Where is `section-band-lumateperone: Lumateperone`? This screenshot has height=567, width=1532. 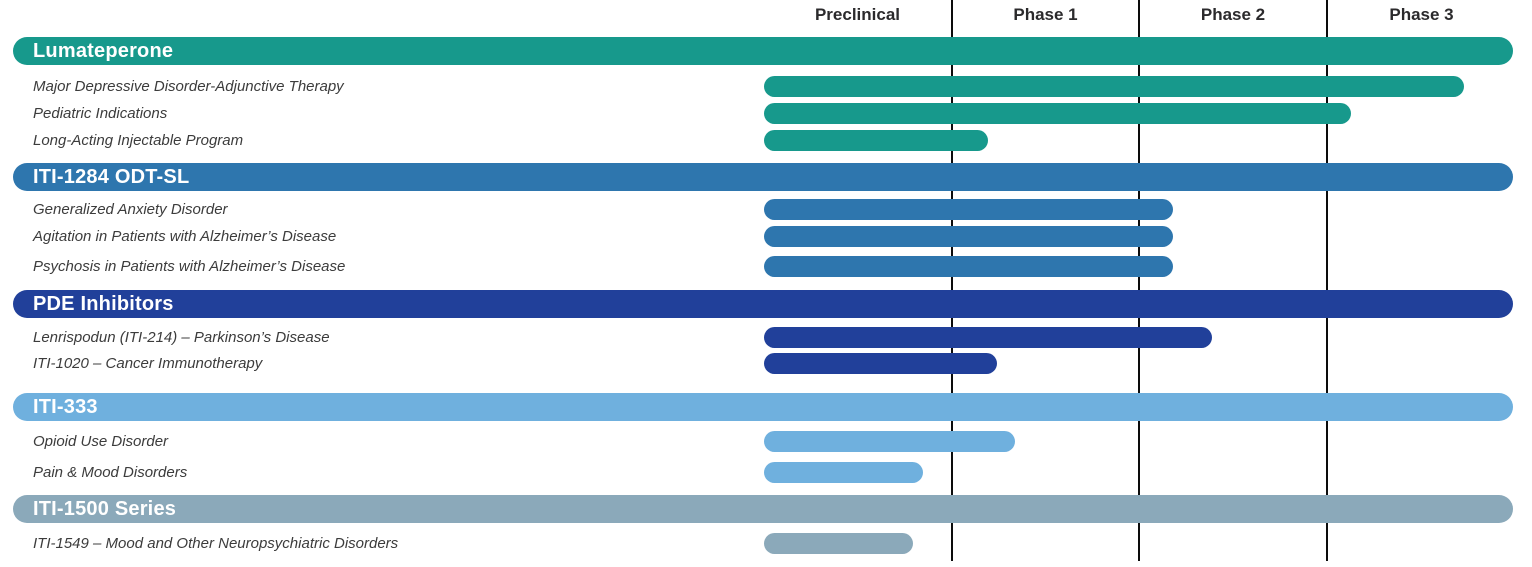
section-band-lumateperone: Lumateperone is located at coordinates (763, 51).